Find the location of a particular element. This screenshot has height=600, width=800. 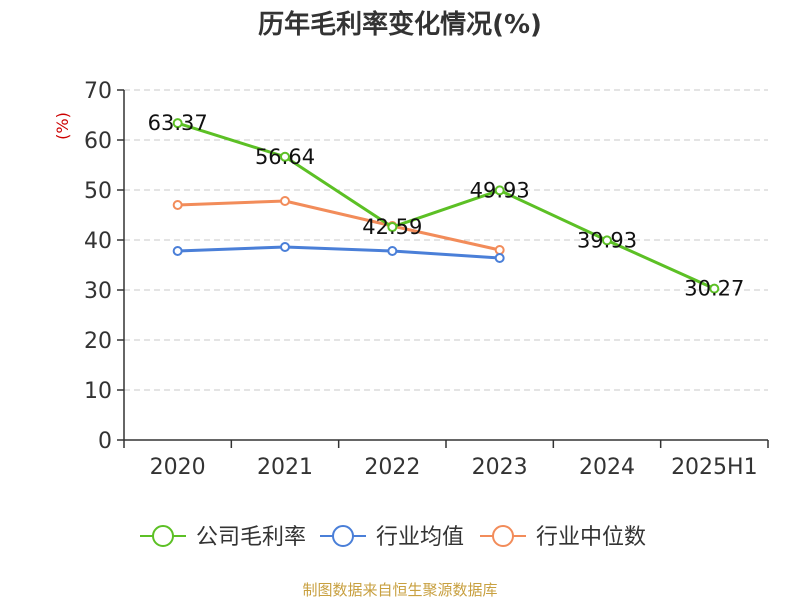

chart-title: 历年毛利率变化情况(%) is located at coordinates (400, 24).